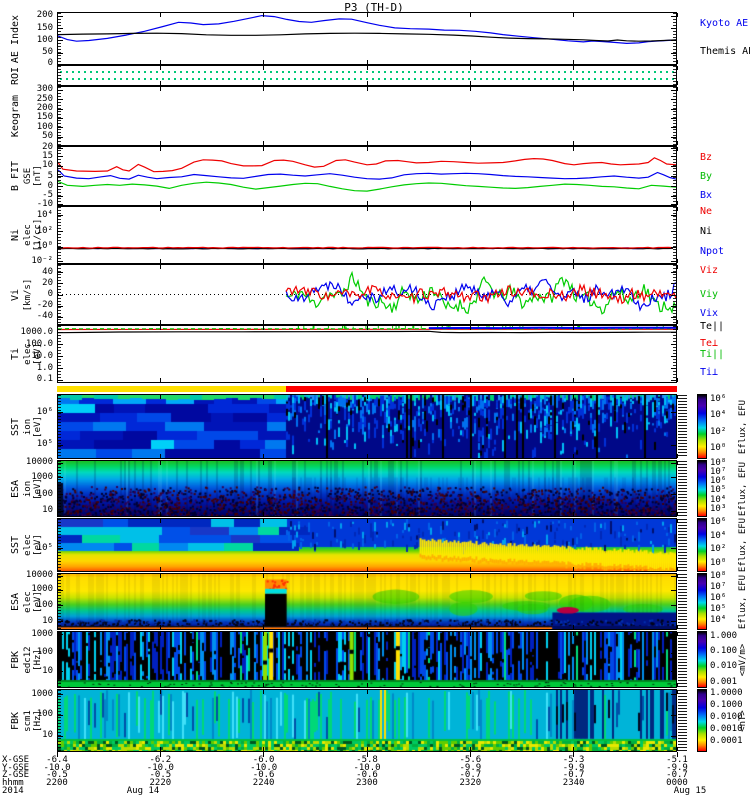 The height and width of the screenshot is (800, 750). What do you see at coordinates (367, 488) in the screenshot?
I see `panel-esa_ion` at bounding box center [367, 488].